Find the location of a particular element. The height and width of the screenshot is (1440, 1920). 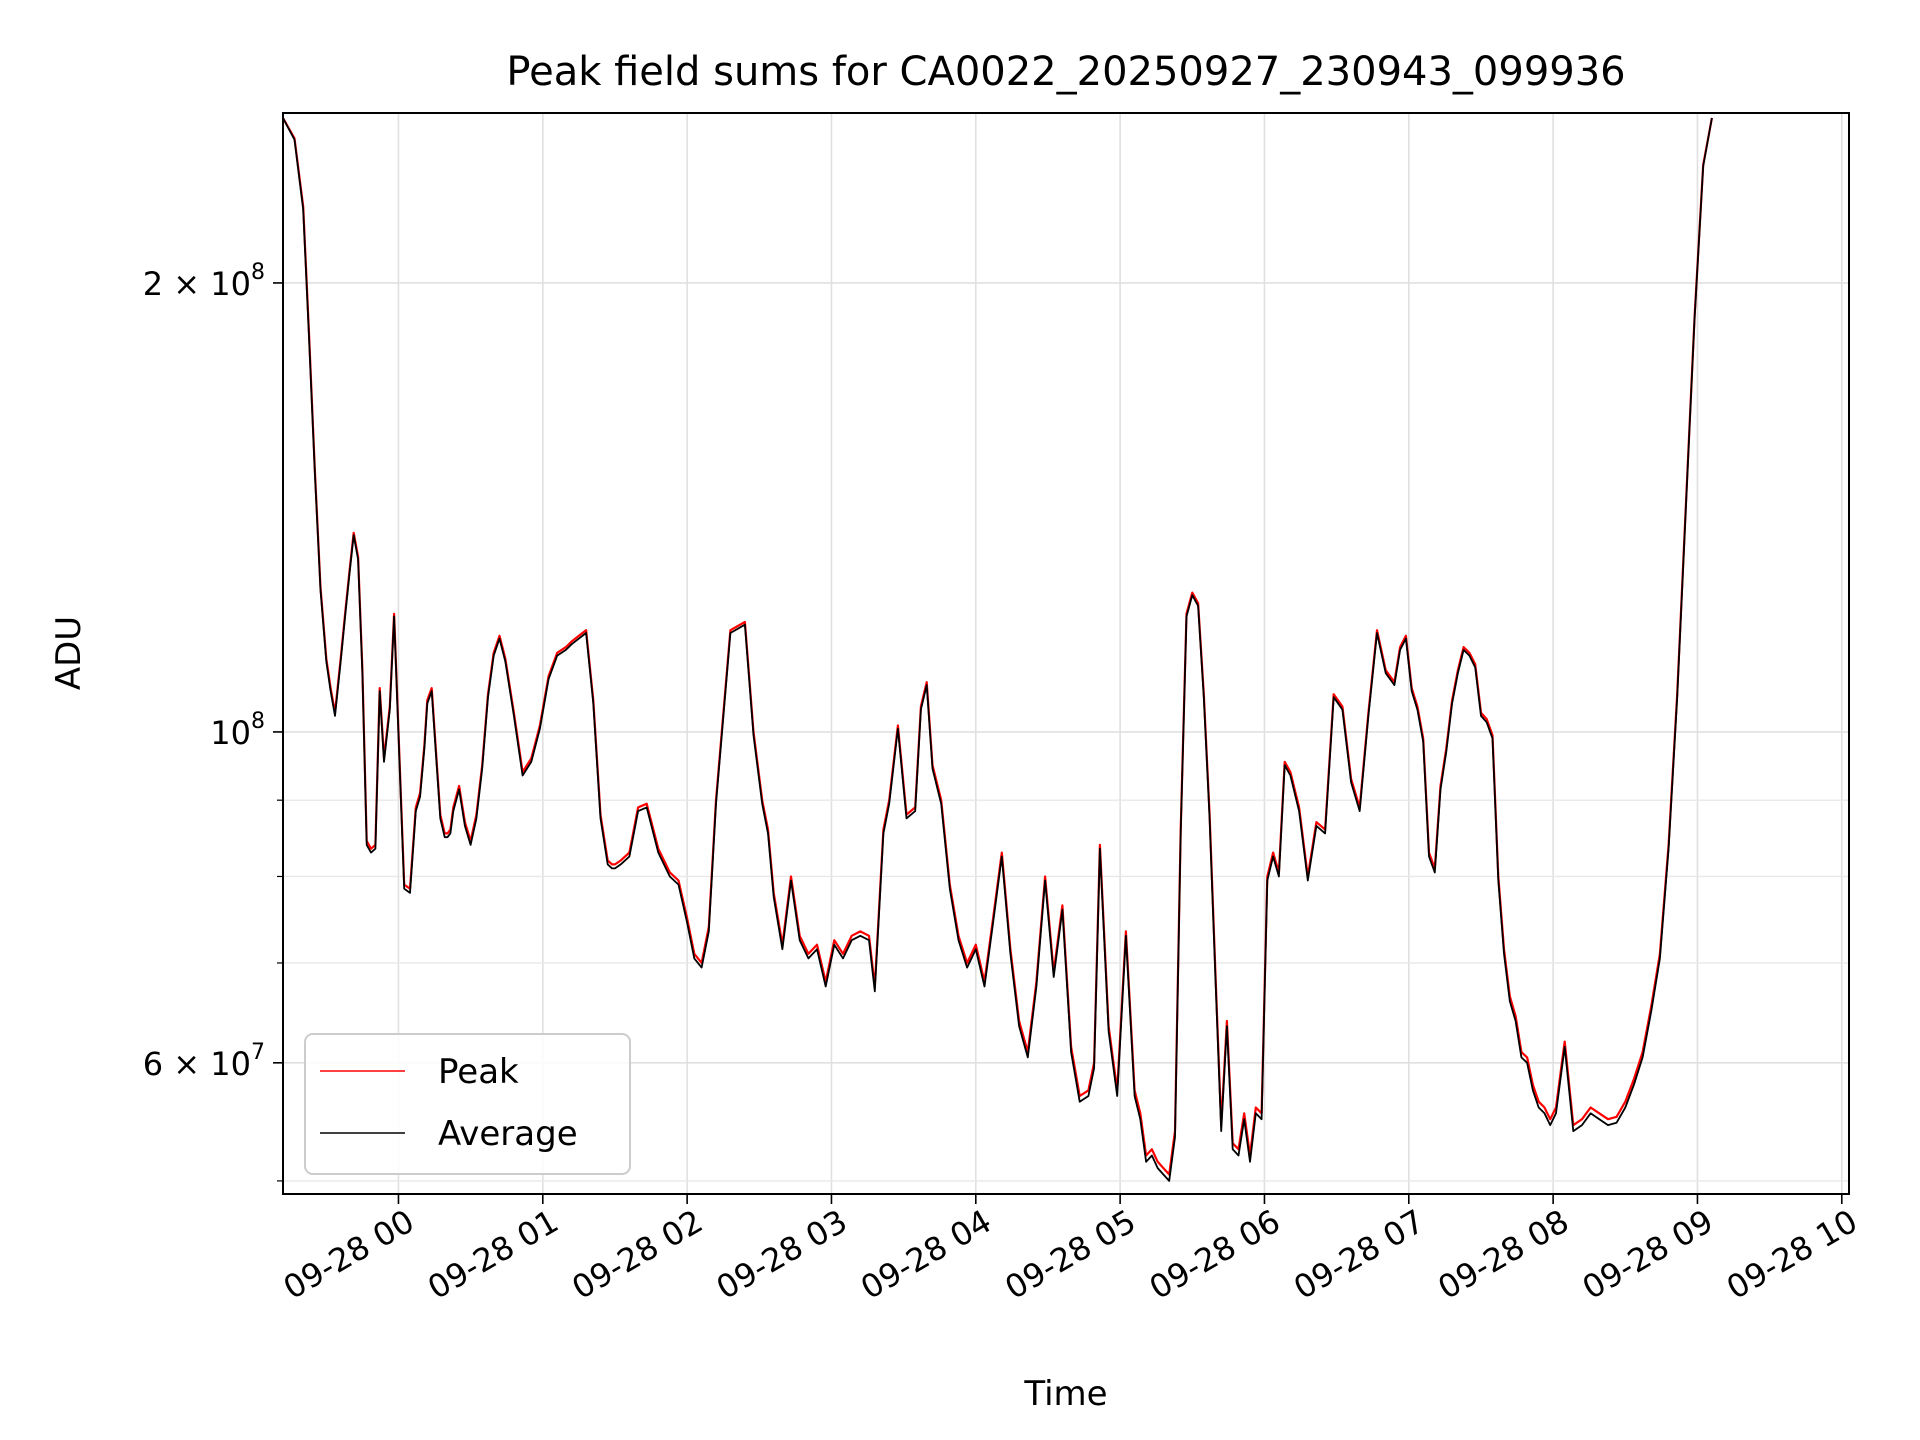

legend-label-peak: Peak is located at coordinates (478, 1072).